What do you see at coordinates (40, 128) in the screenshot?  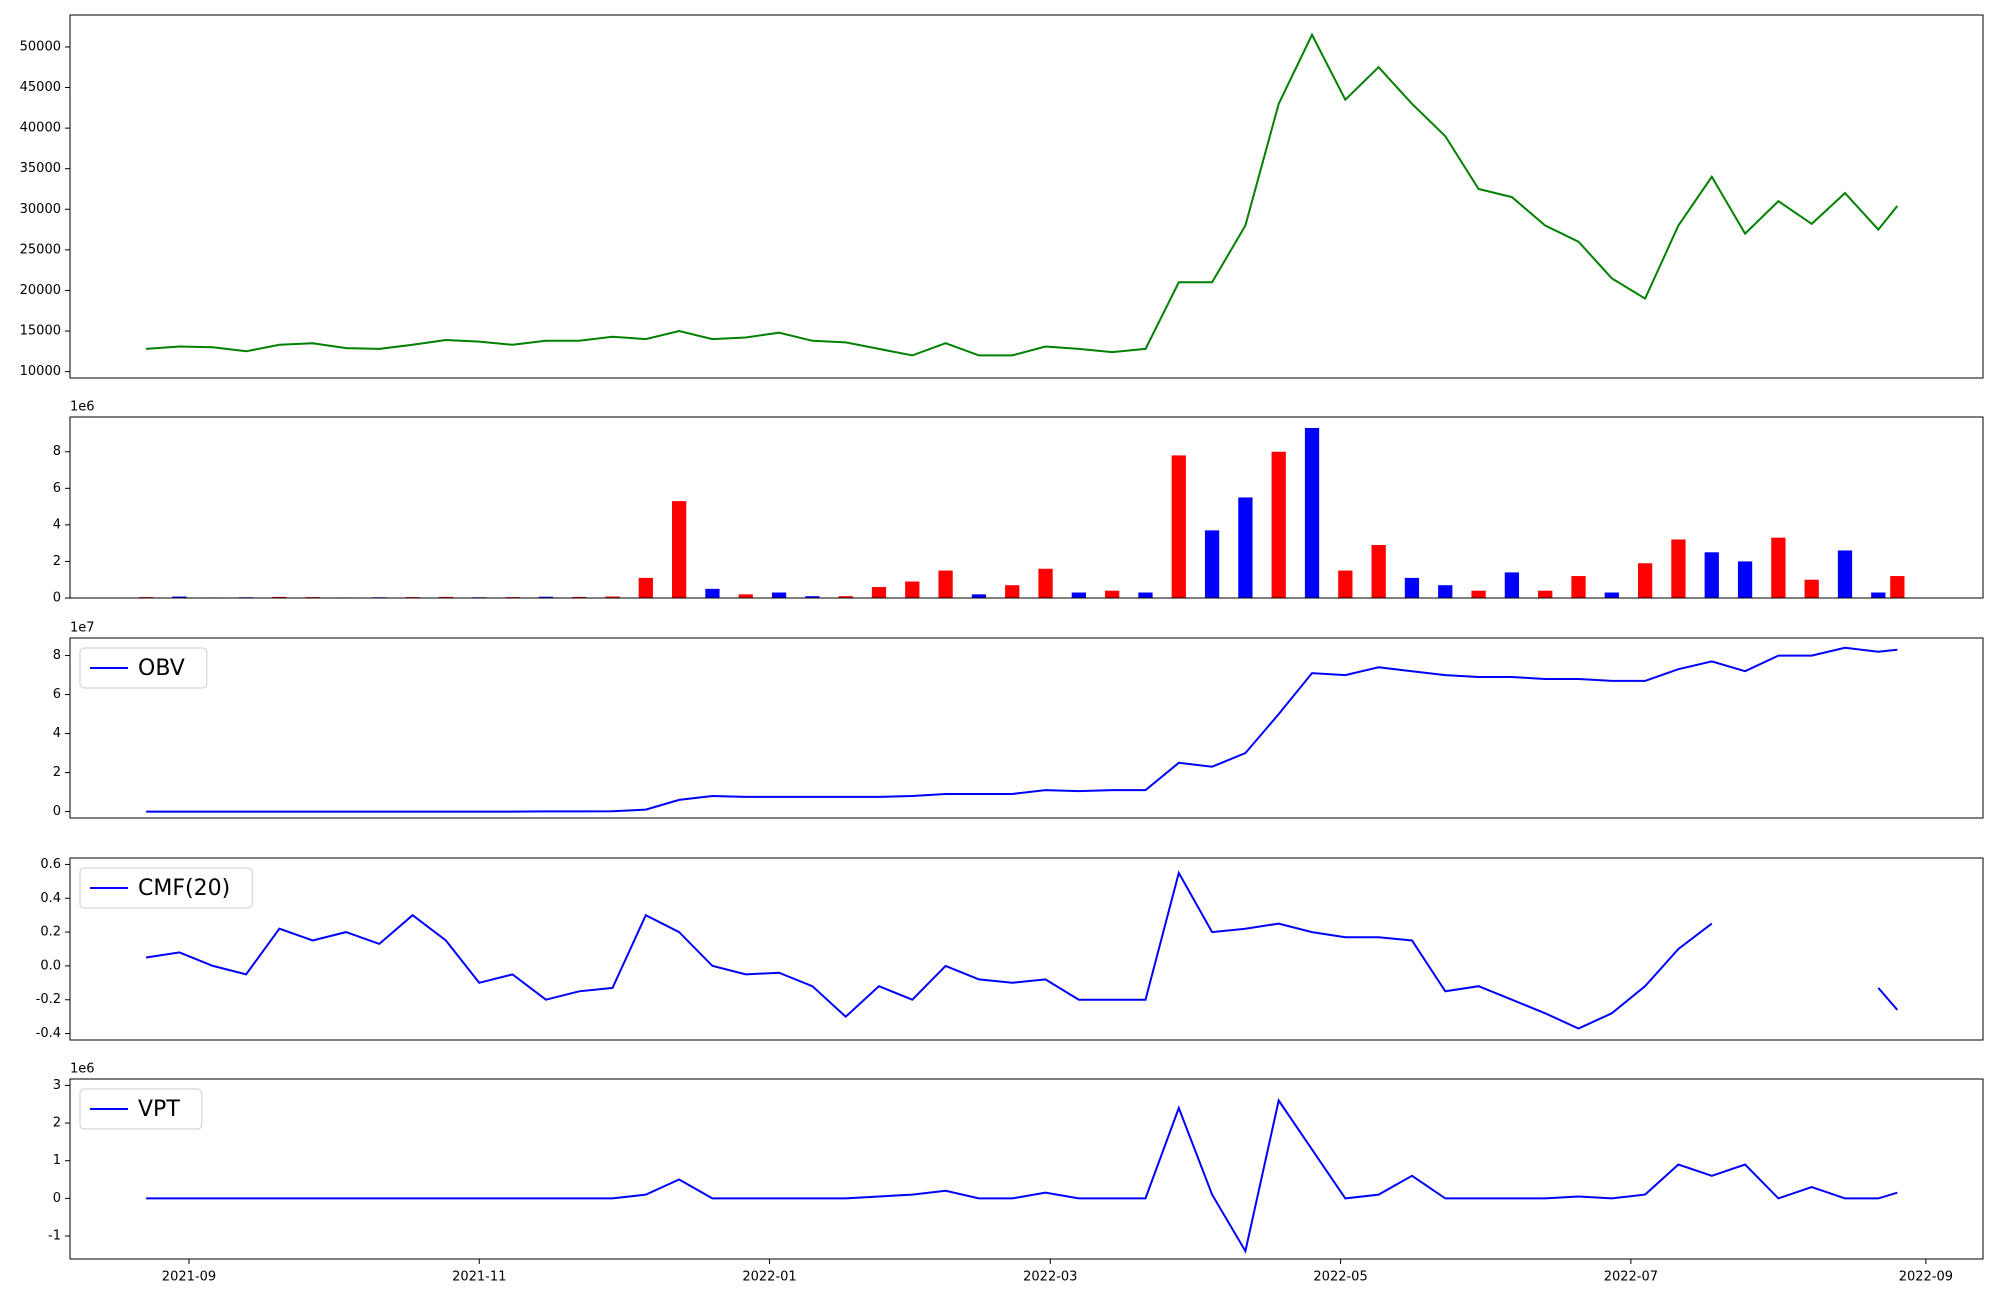 I see `y-tick-label: 40000` at bounding box center [40, 128].